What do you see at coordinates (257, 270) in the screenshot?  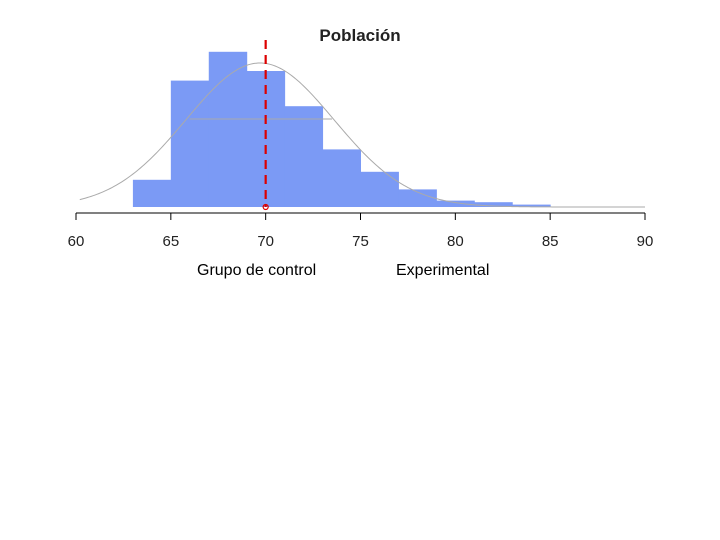 I see `caption-control-group: Grupo de control` at bounding box center [257, 270].